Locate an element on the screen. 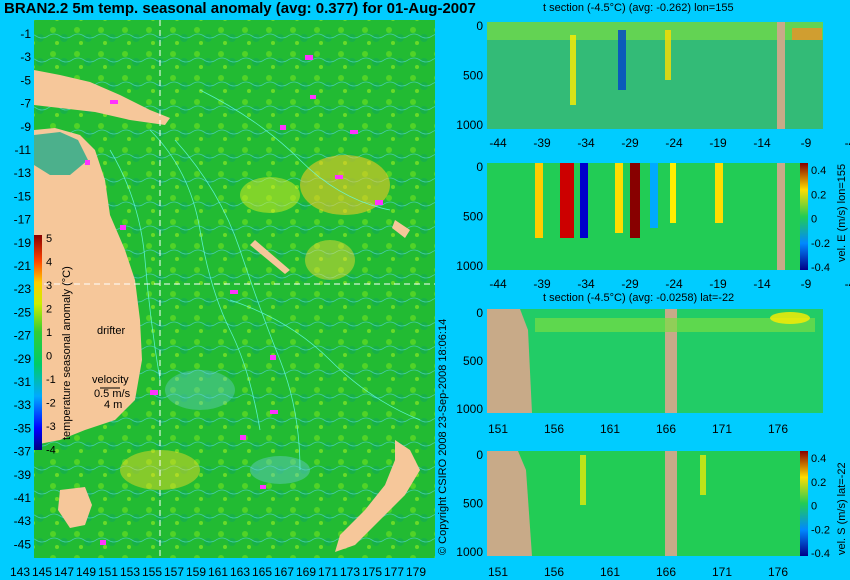 The image size is (850, 580). lon-tick-label: 153 is located at coordinates (130, 572).